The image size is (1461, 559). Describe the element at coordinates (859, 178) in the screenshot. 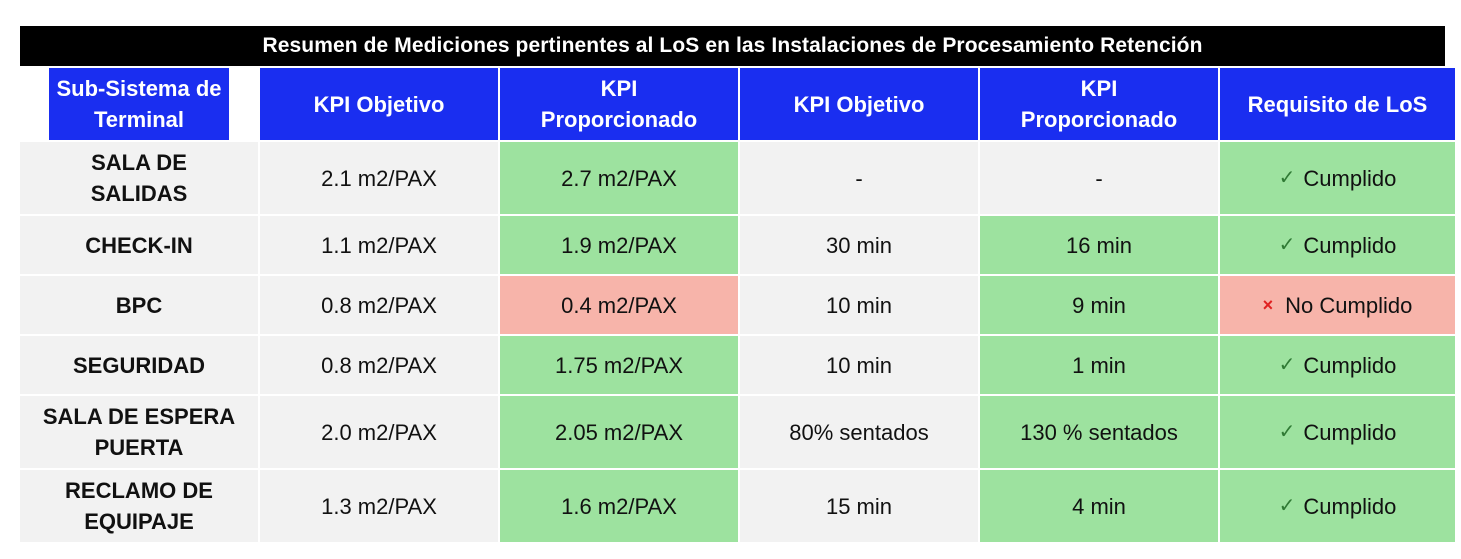

I see `row-kpi-objetivo-2: -` at that location.